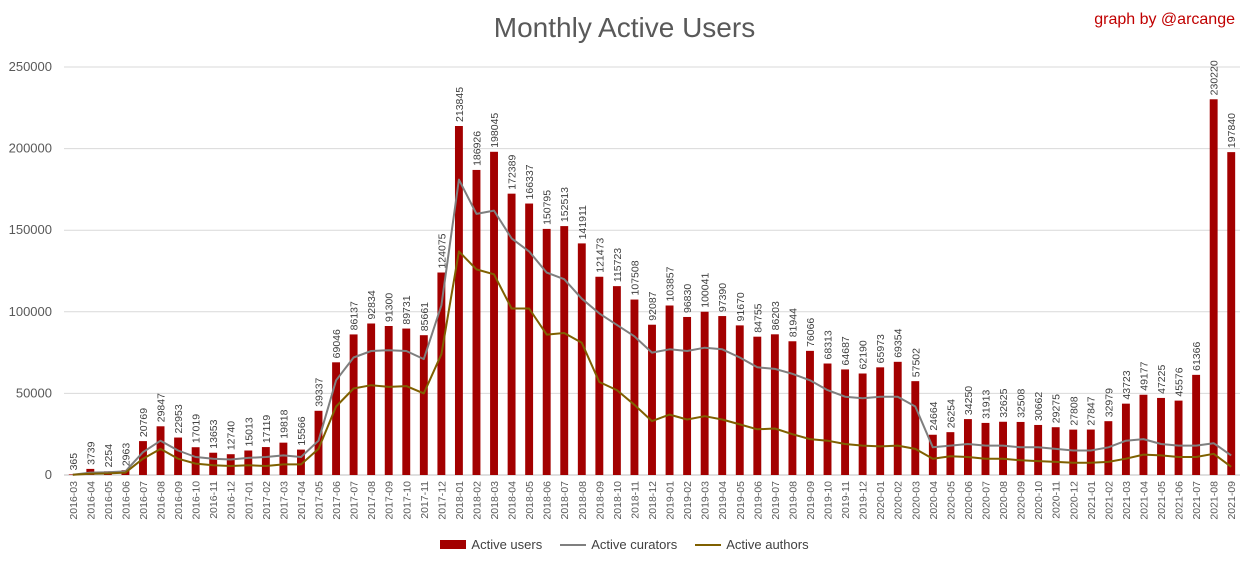 This screenshot has height=568, width=1249. What do you see at coordinates (1162, 379) in the screenshot?
I see `data-label: 47225` at bounding box center [1162, 379].